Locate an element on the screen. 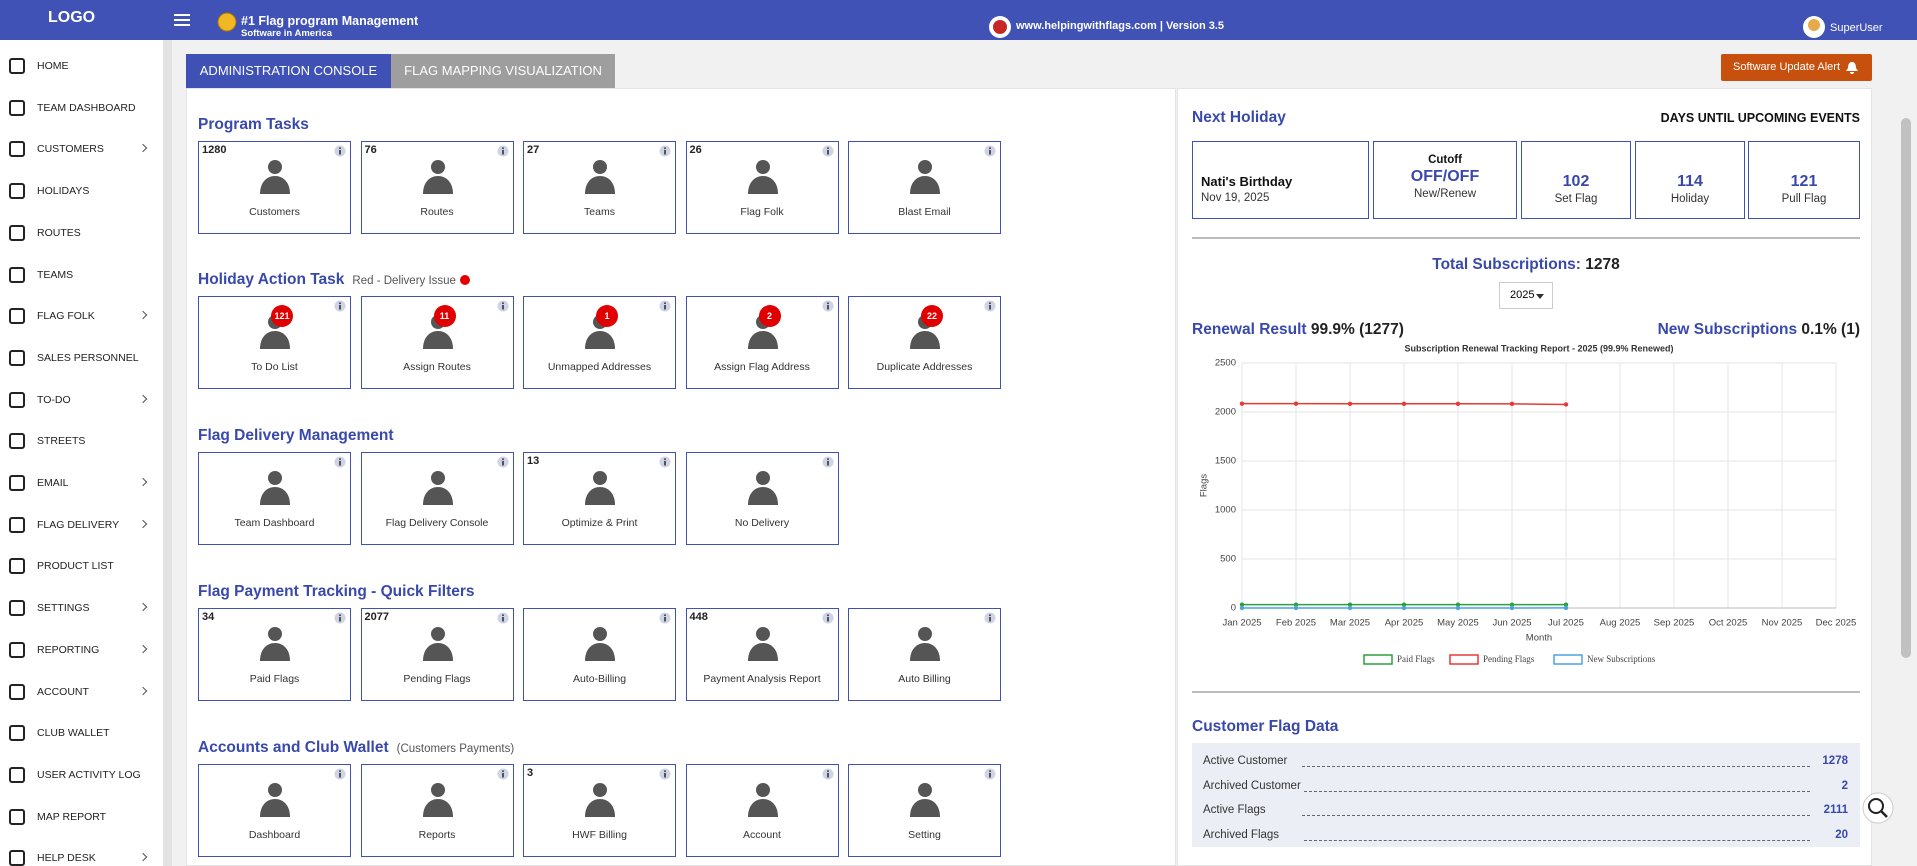 Image resolution: width=1917 pixels, height=866 pixels. user-avatar is located at coordinates (1814, 27).